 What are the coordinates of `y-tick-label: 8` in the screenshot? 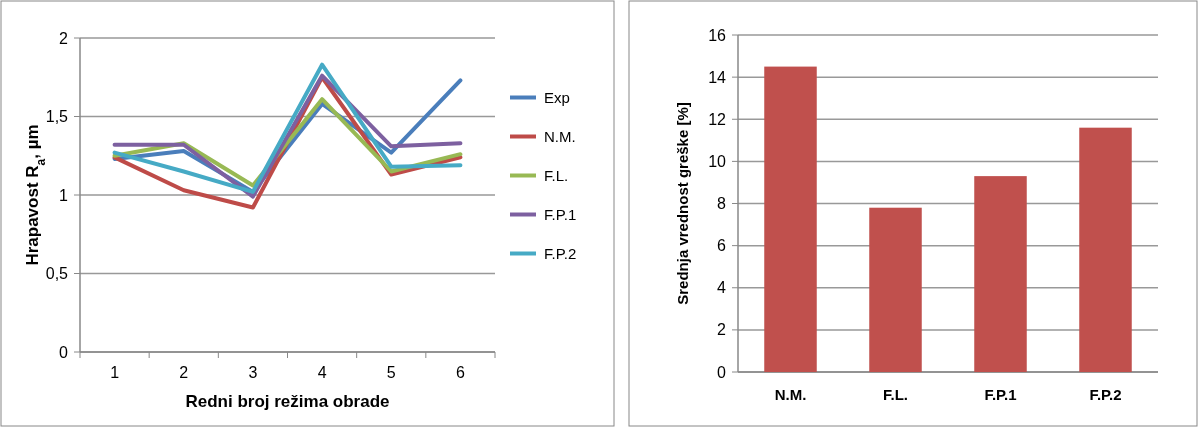 It's located at (722, 204).